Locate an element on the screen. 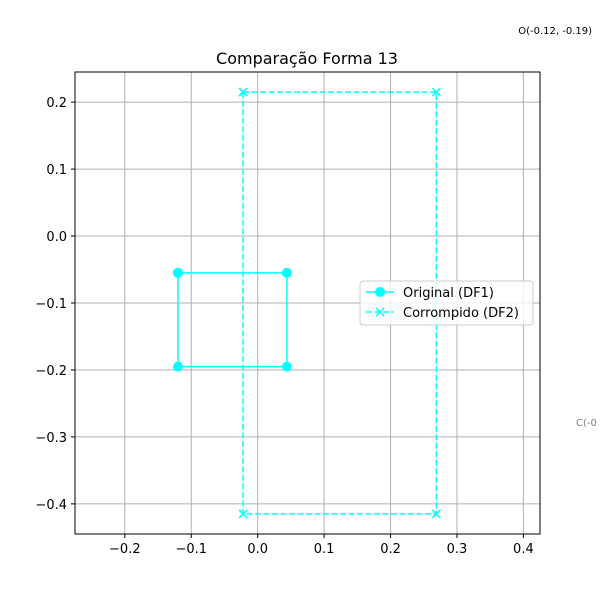 Image resolution: width=600 pixels, height=600 pixels. y-tick-label: 0.1 is located at coordinates (56, 170).